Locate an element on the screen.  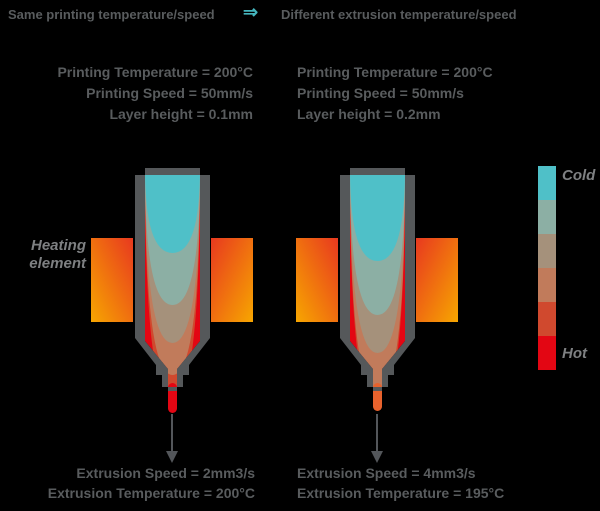
down-arrow-right-line is located at coordinates (377, 433).